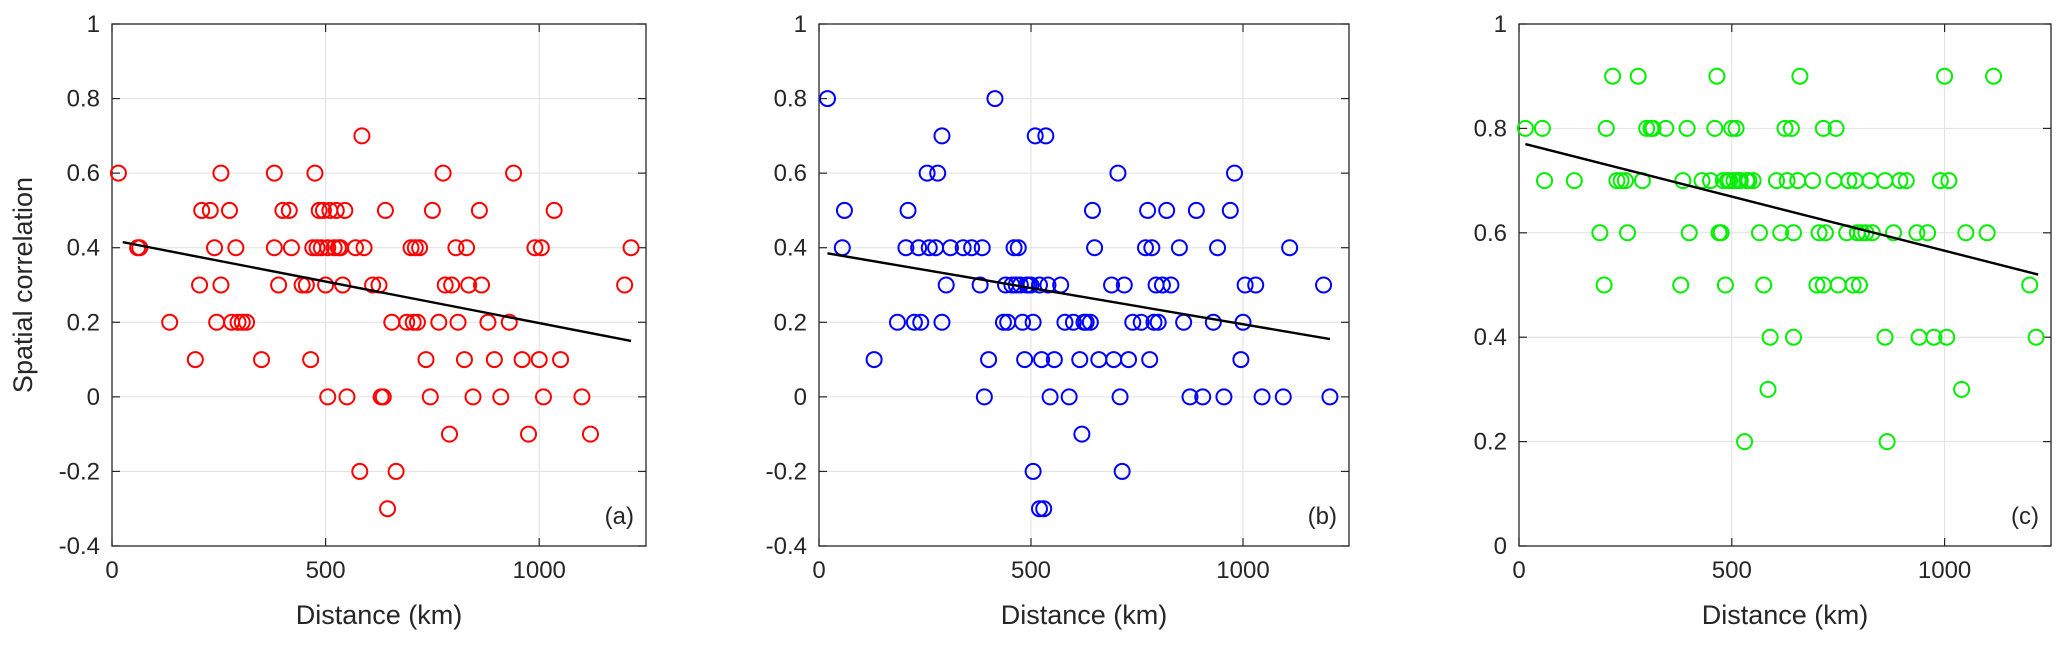  I want to click on y-axis-label: Spatial correlation, so click(23, 285).